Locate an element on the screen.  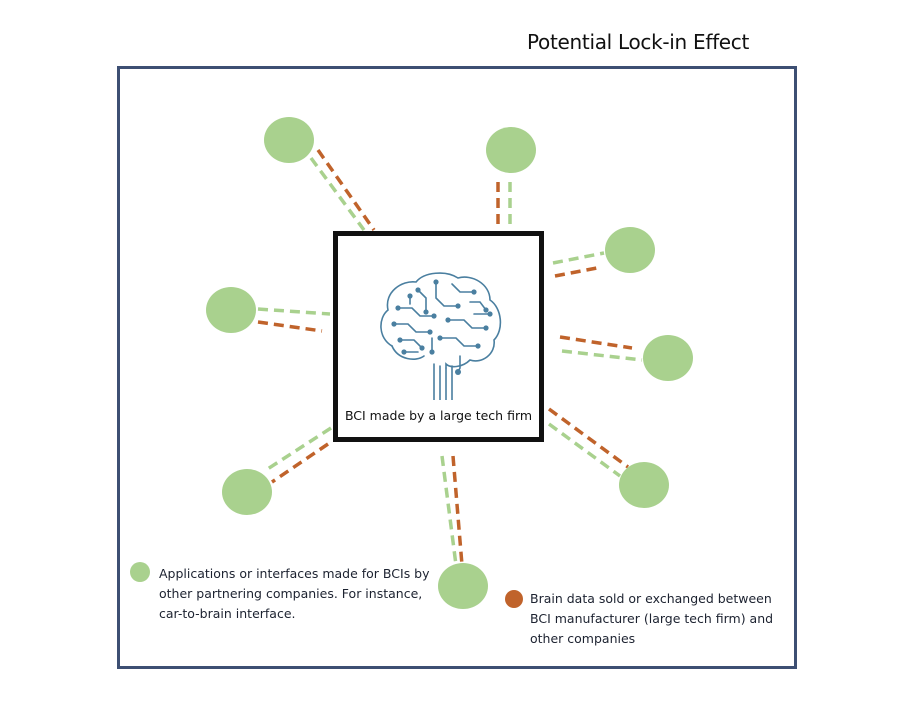
brown-link-top-left is located at coordinates (346, 190).